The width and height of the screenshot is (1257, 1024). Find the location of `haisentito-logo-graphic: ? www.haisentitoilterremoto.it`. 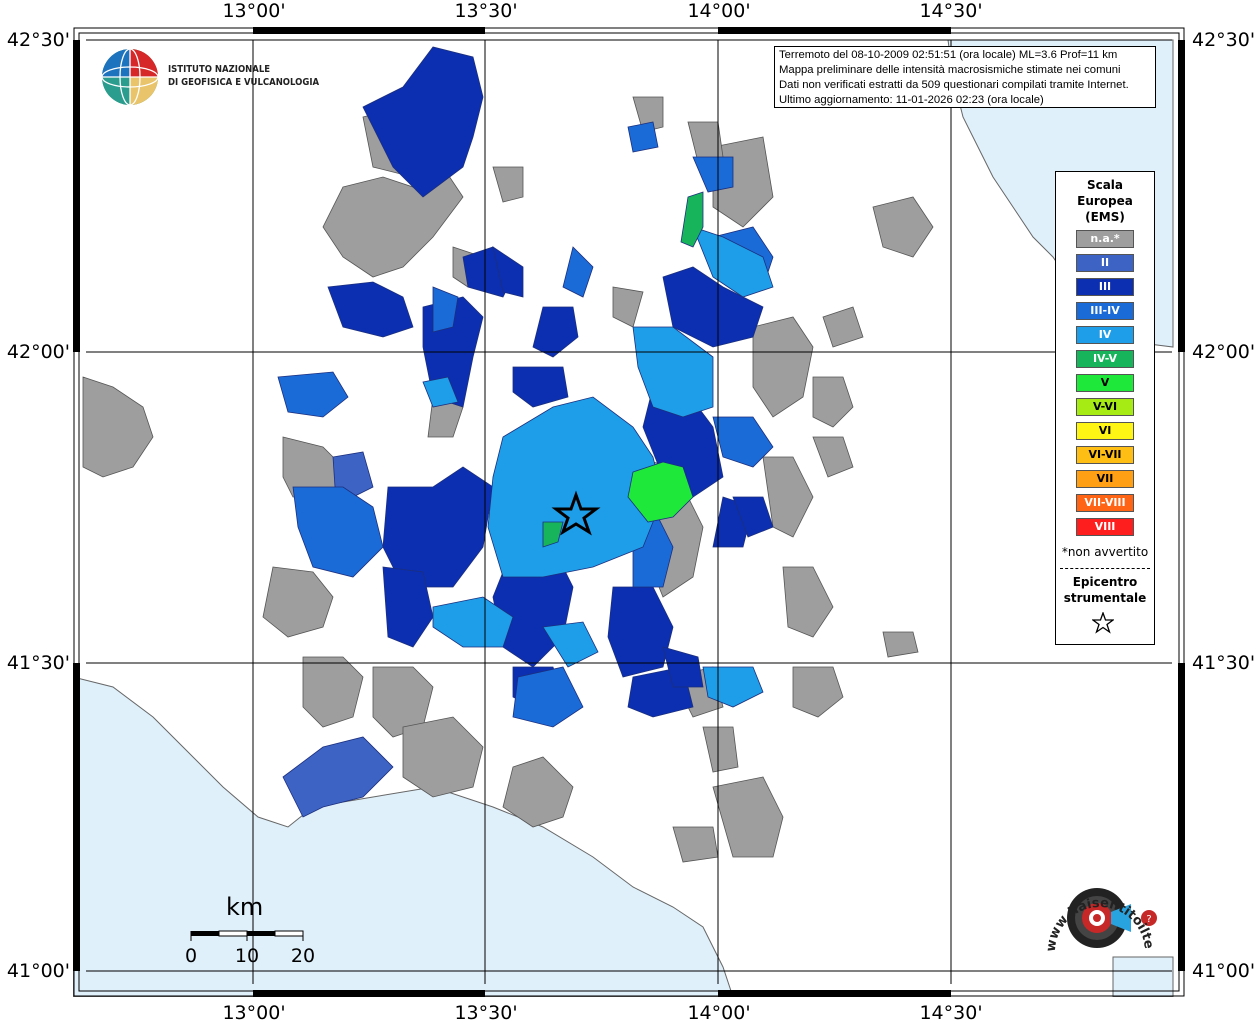

haisentito-logo-graphic: ? www.haisentitoilterremoto.it is located at coordinates (1092, 902).